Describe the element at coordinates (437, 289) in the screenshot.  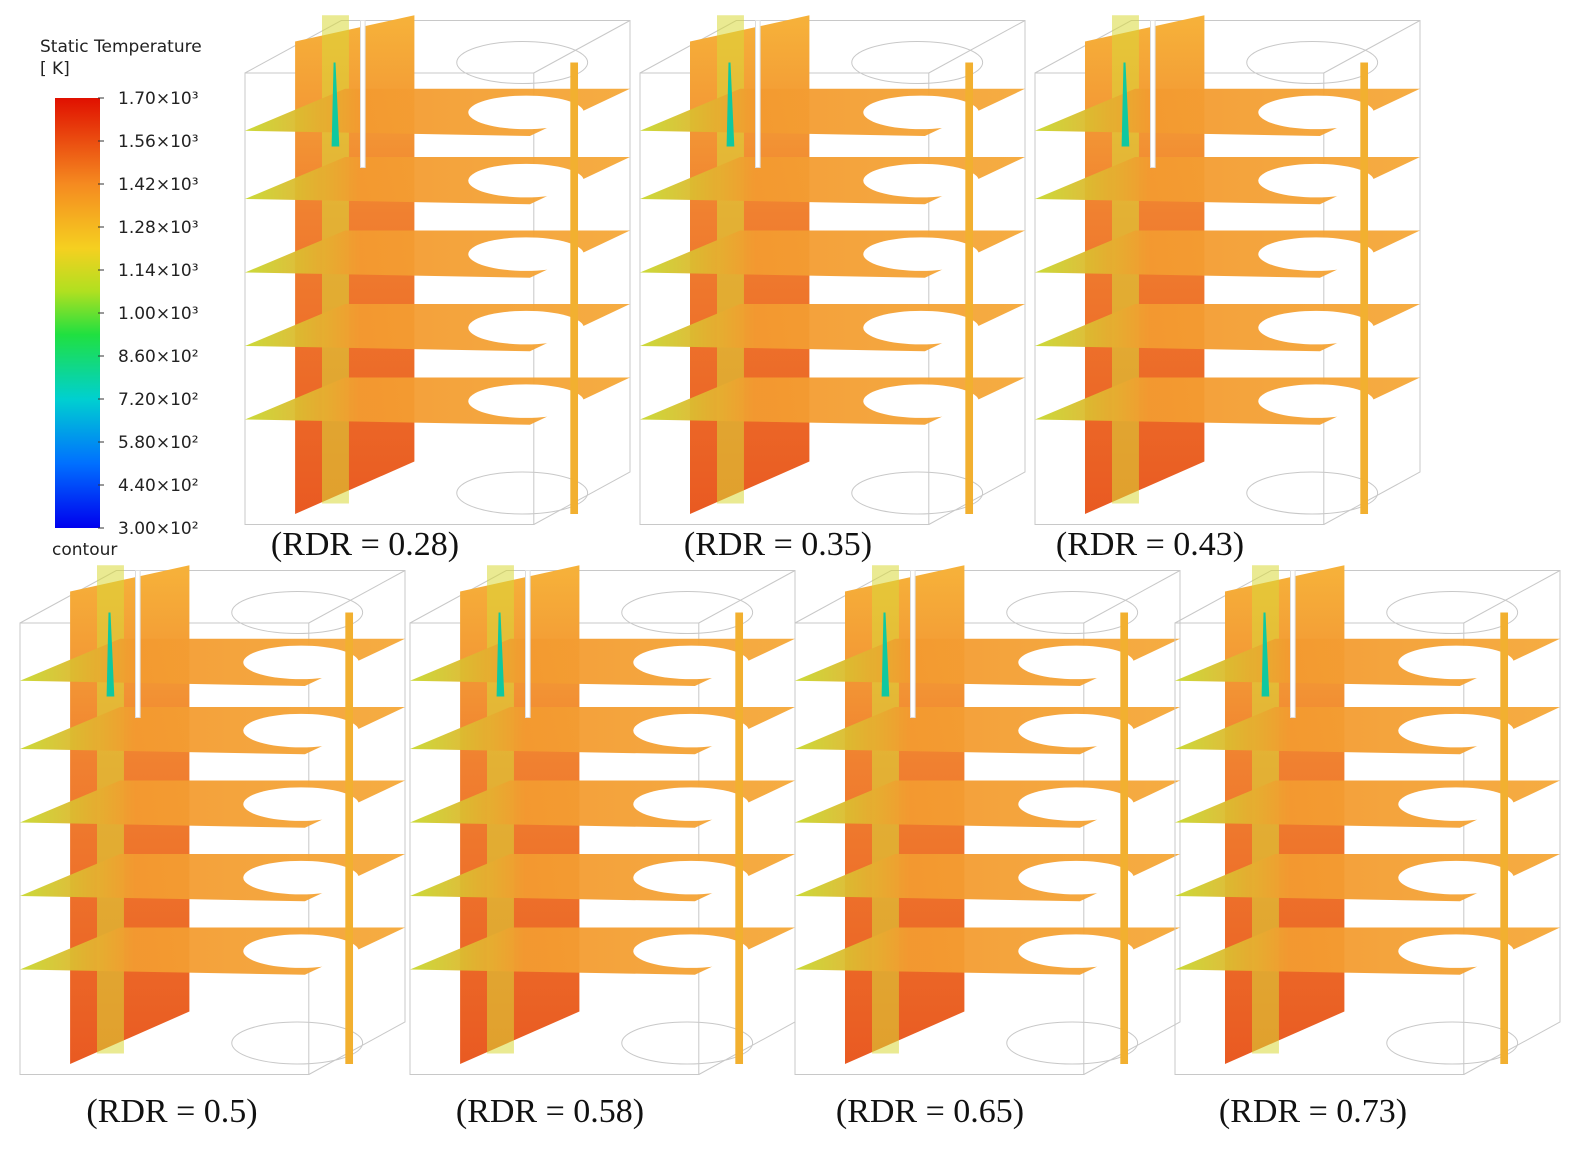
I see `contour-panel: (RDR = 0.28)` at that location.